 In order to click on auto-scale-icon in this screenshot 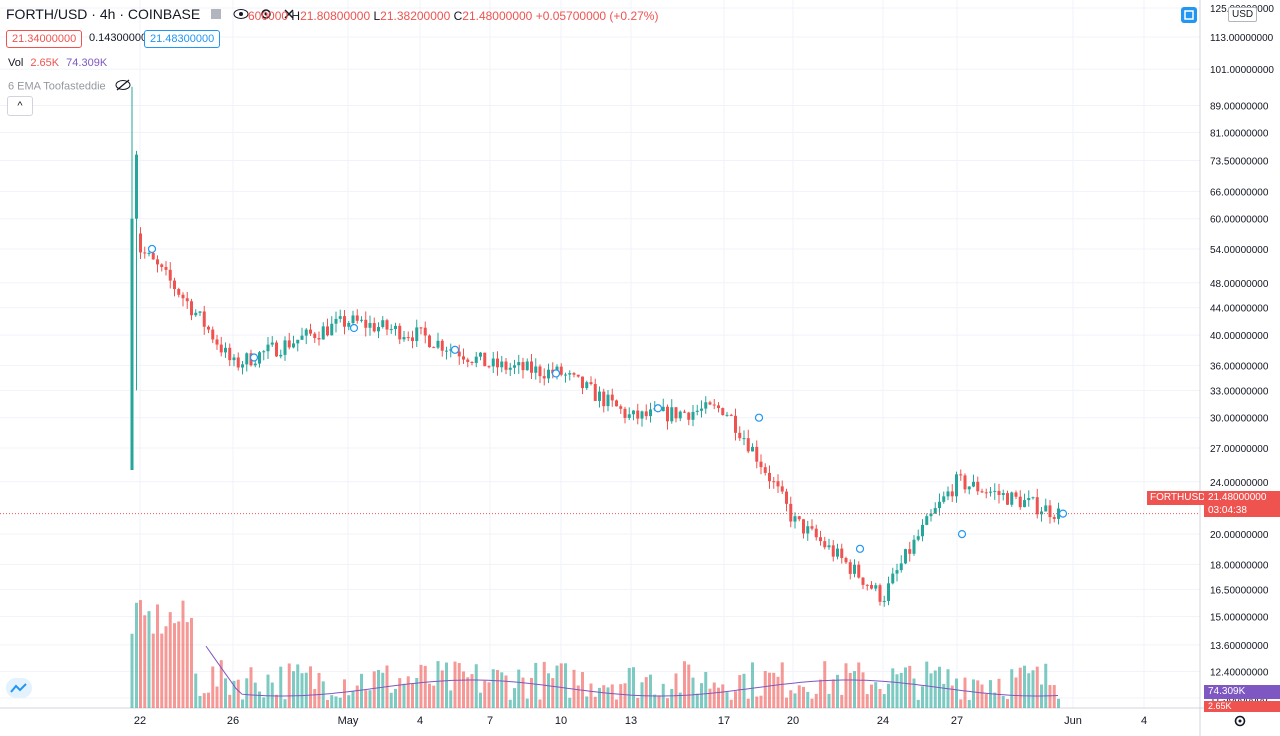, I will do `click(1189, 15)`.